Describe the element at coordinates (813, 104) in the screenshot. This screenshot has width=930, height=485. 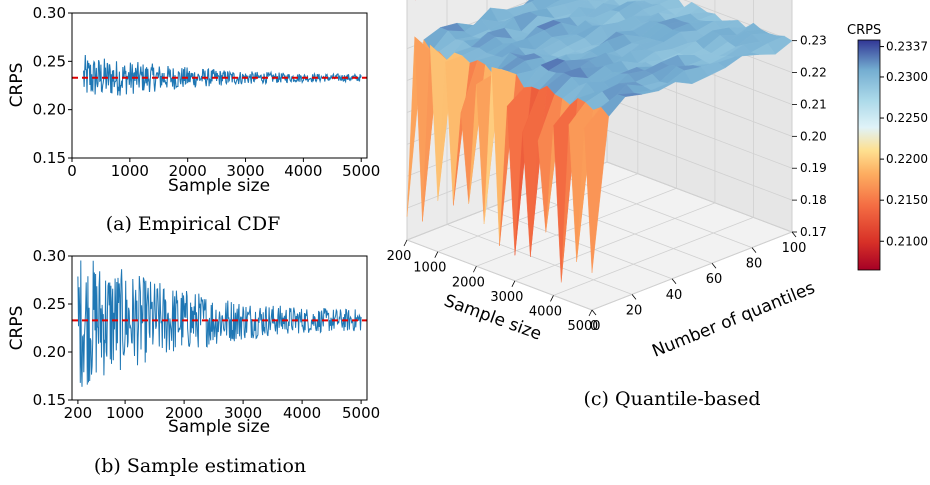
I see `z3d-tick-label: 0.21` at that location.